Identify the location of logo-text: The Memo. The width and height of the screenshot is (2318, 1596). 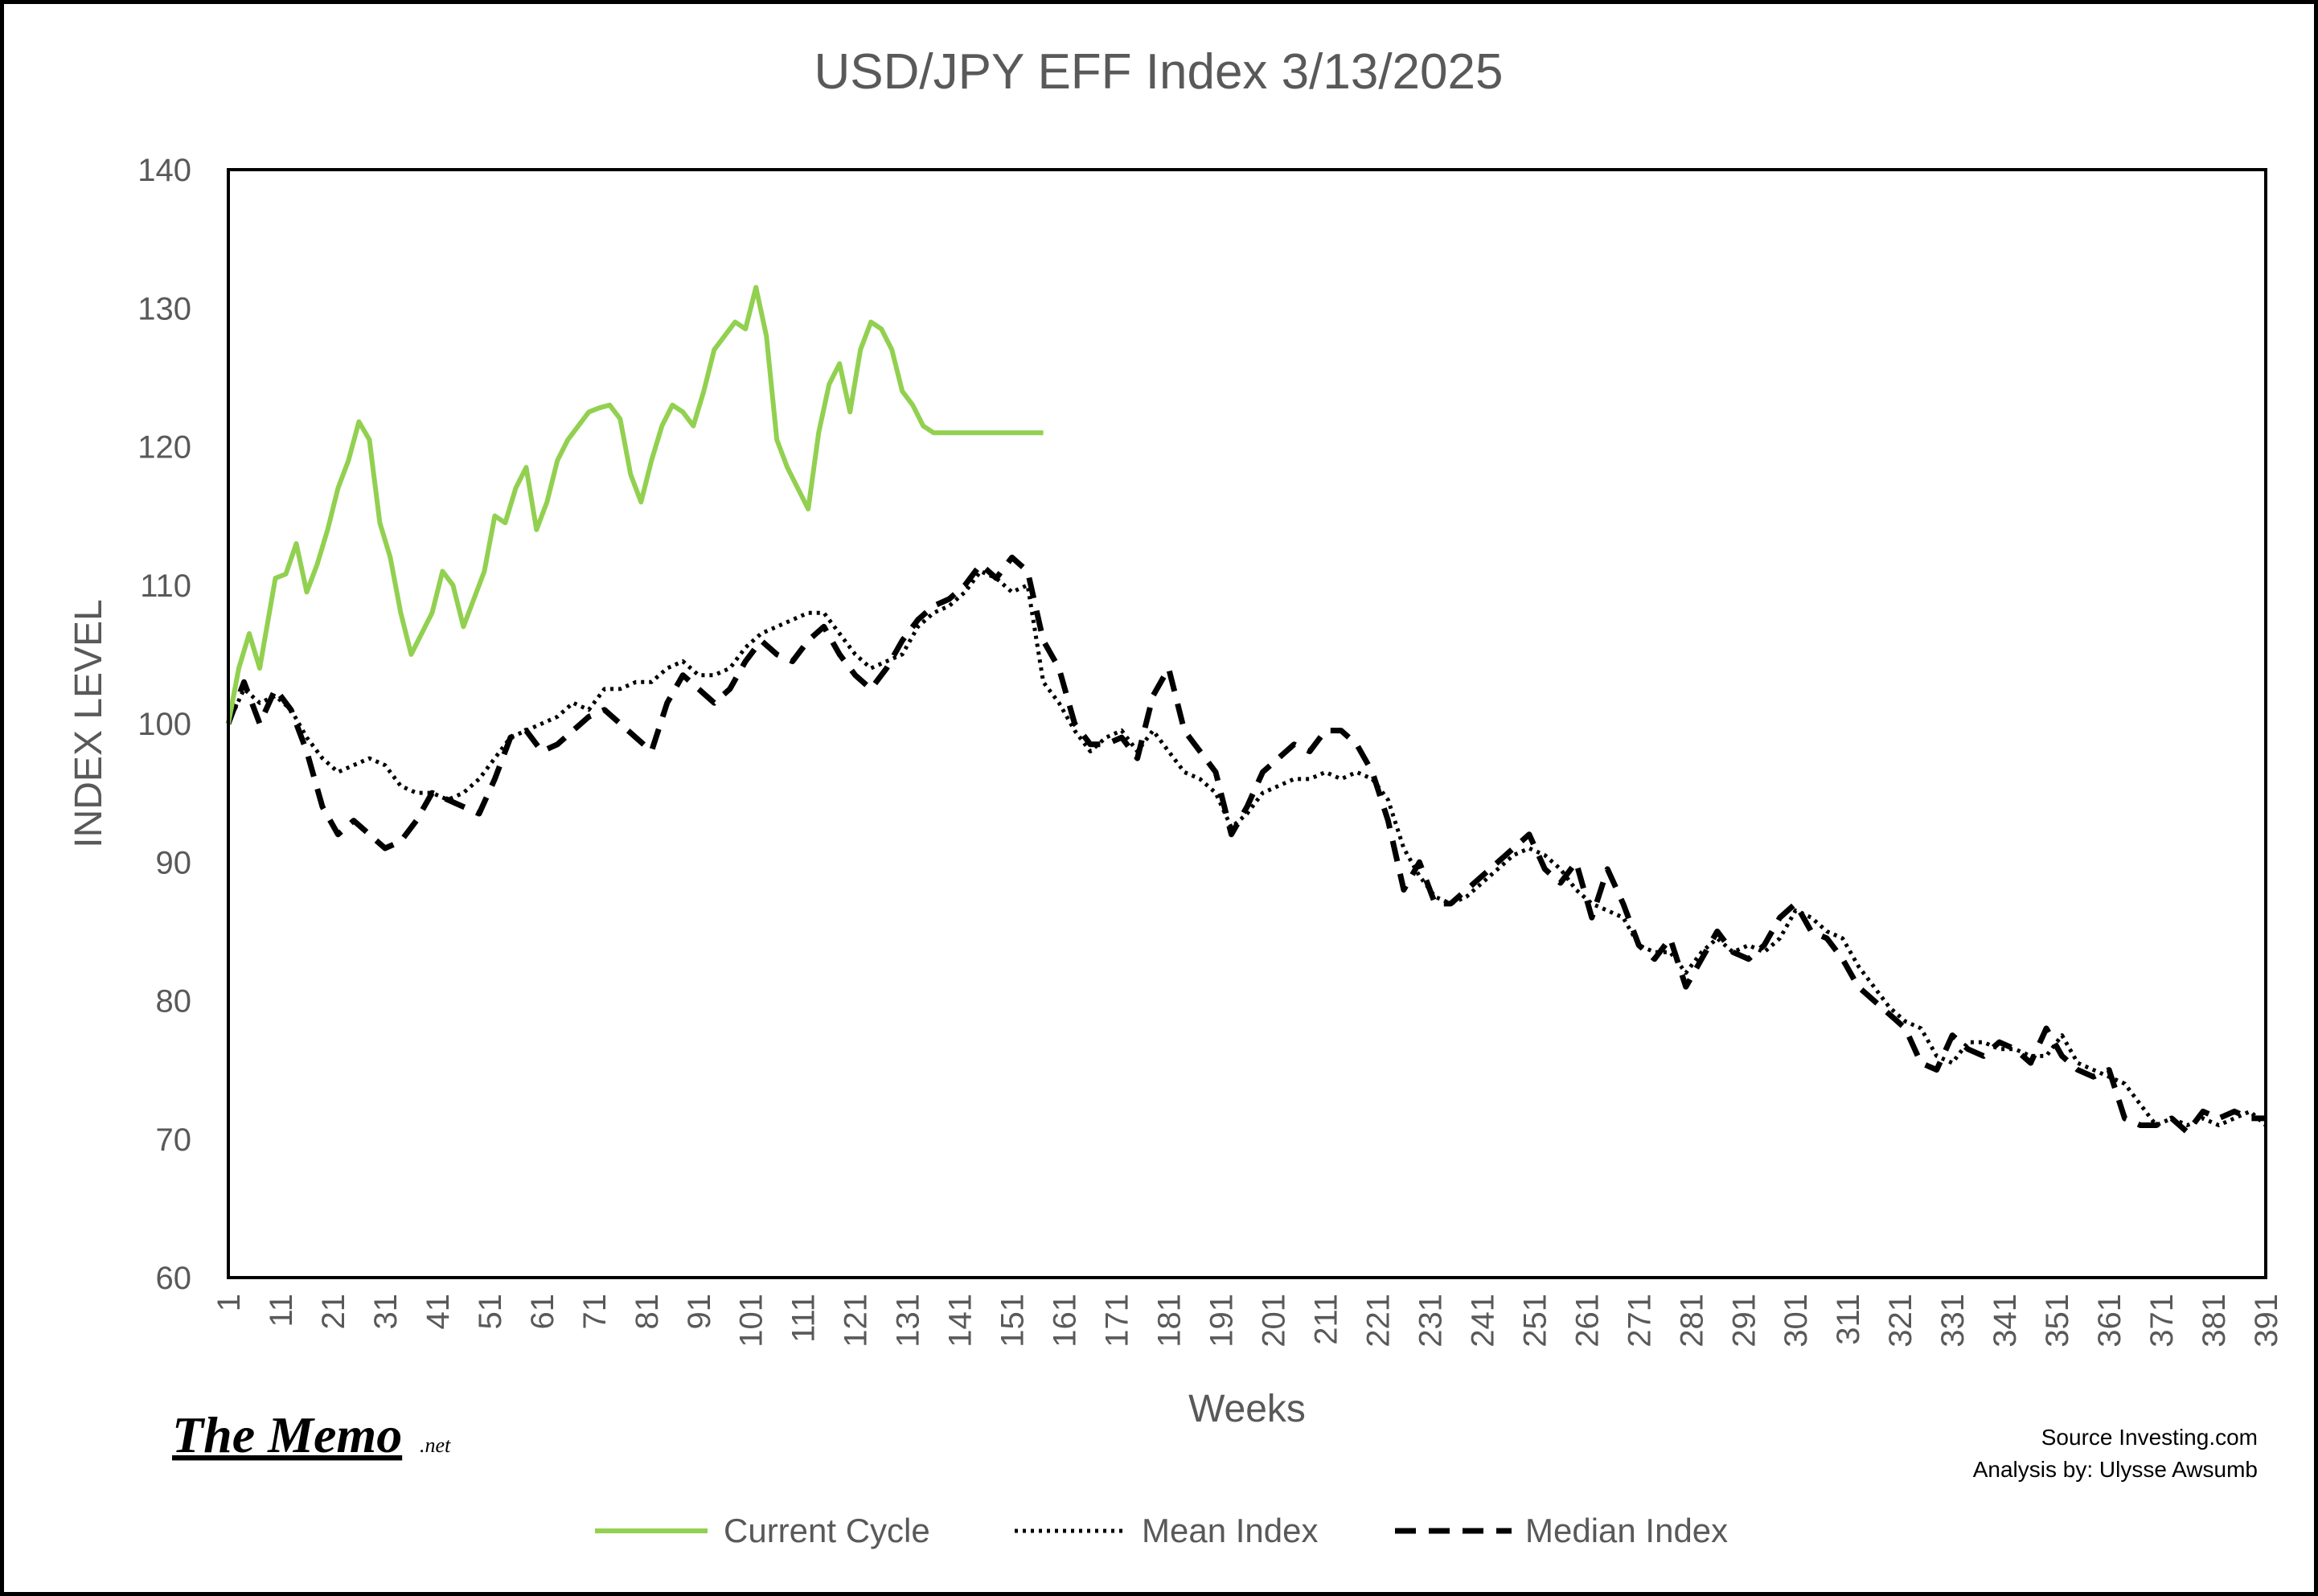
(287, 1434).